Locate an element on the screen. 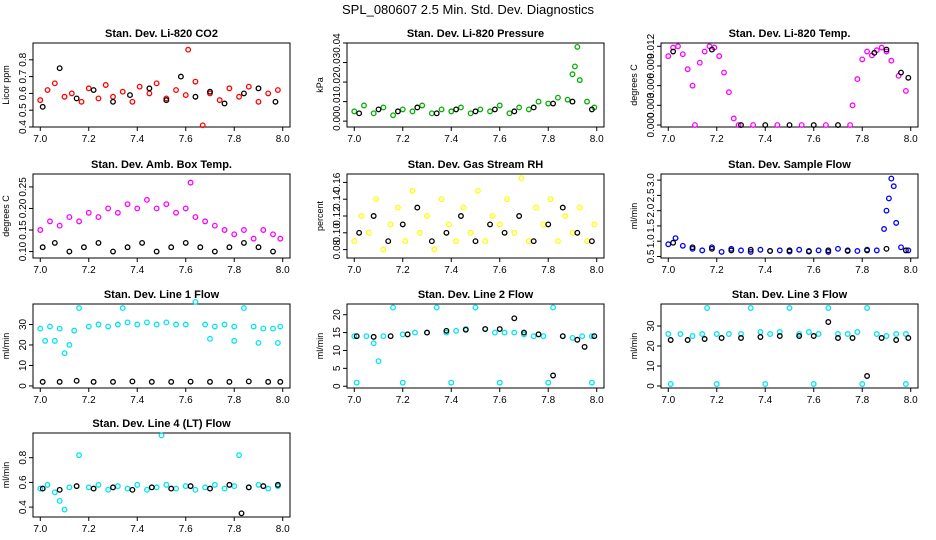 The image size is (936, 540). y-tick-label: 5 is located at coordinates (337, 368).